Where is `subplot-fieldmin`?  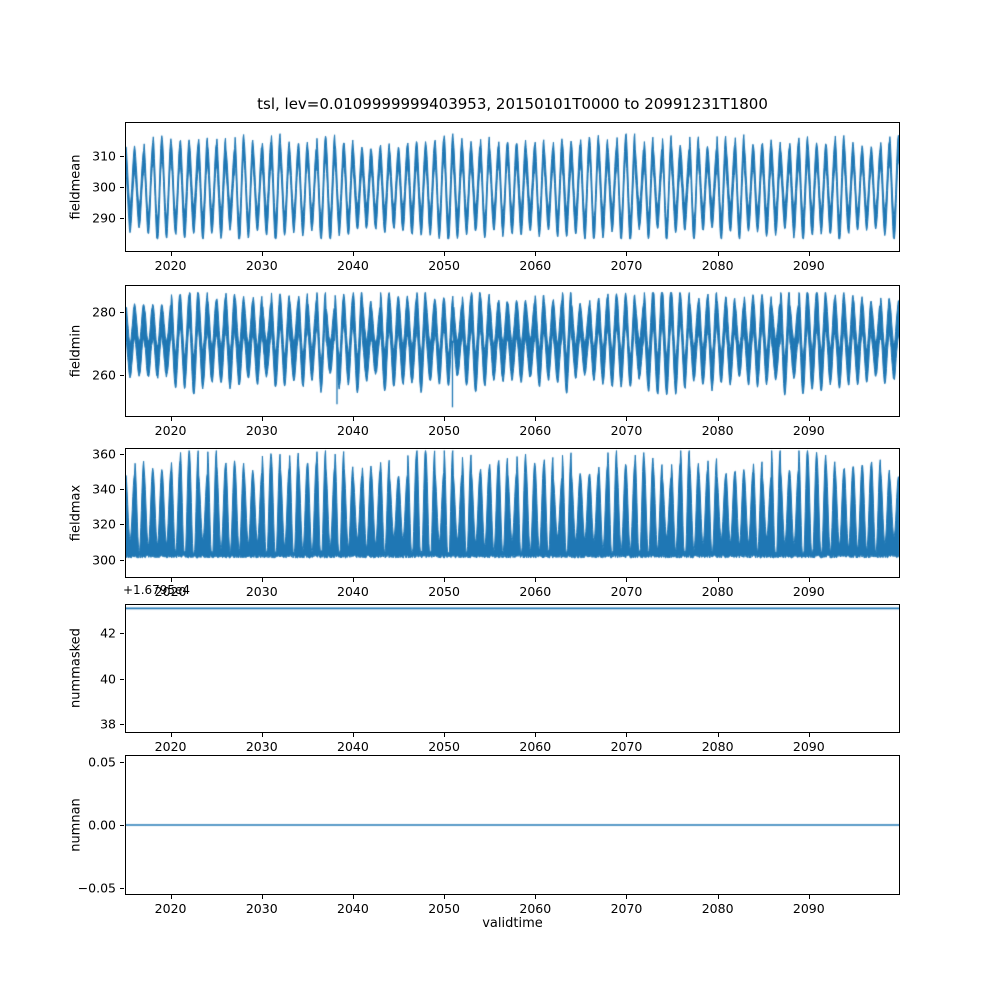
subplot-fieldmin is located at coordinates (512, 351).